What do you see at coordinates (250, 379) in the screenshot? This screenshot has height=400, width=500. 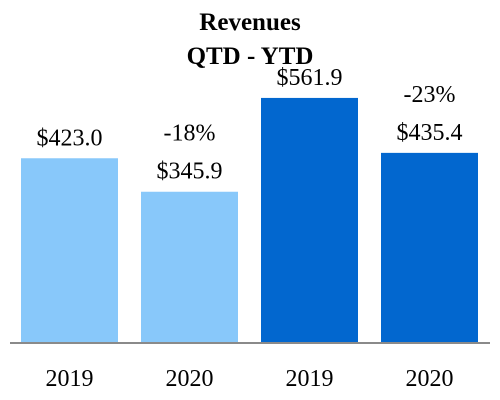 I see `x-tick-labels: 2019 2020 2019 2020` at bounding box center [250, 379].